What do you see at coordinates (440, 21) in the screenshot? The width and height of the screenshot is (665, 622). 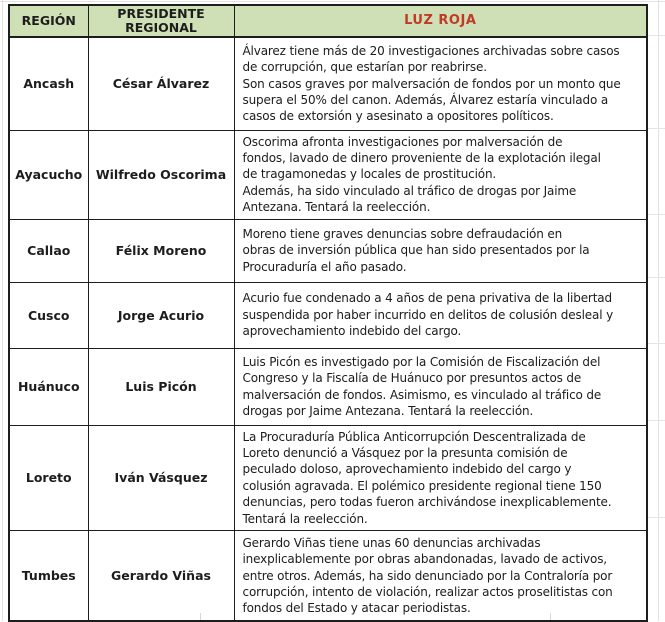 I see `column-header-luz-roja: LUZ ROJA` at bounding box center [440, 21].